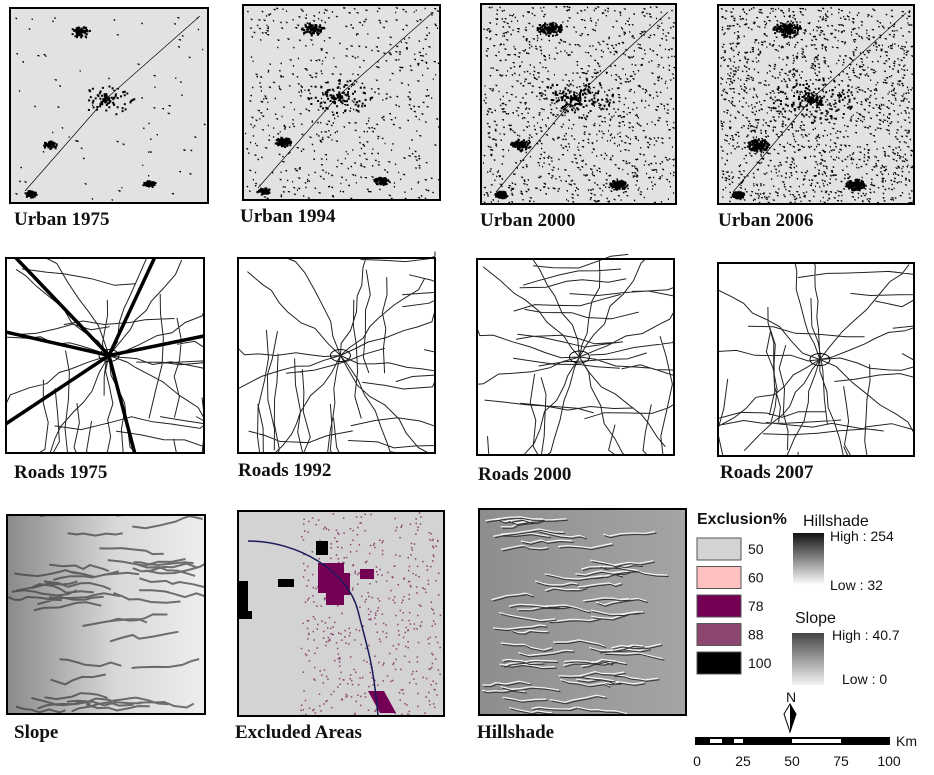  Describe the element at coordinates (836, 521) in the screenshot. I see `hillshade-title: Hillshade` at that location.